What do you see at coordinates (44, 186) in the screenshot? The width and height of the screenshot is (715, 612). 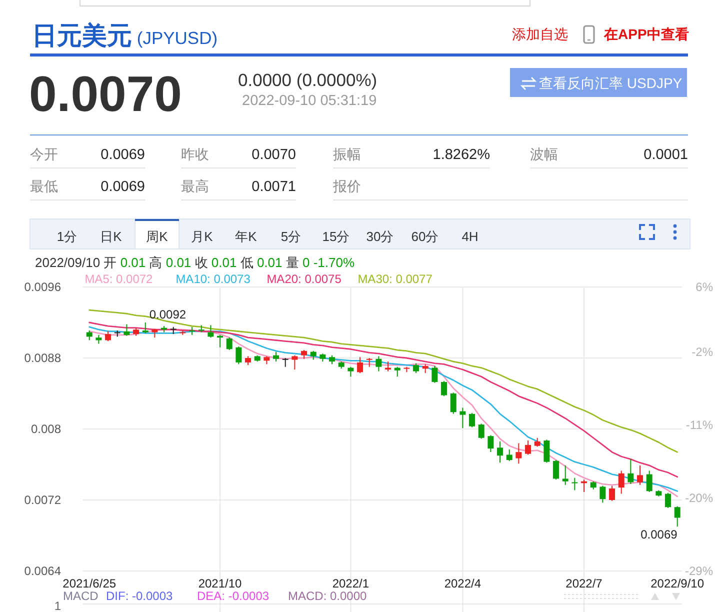 I see `text: 最低` at bounding box center [44, 186].